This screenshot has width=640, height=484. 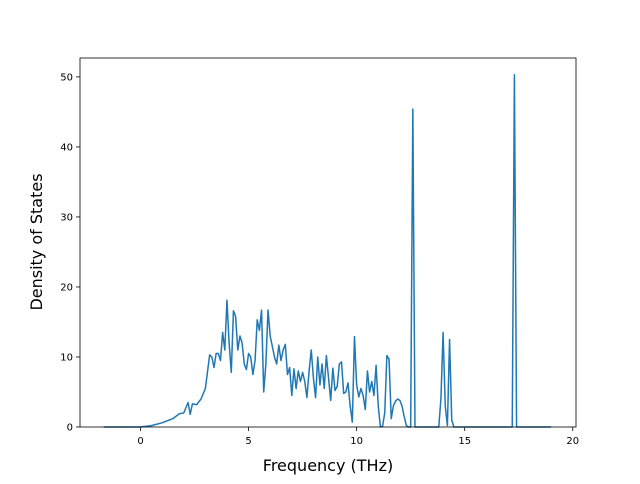 I want to click on y-tick-label: 40, so click(x=66, y=147).